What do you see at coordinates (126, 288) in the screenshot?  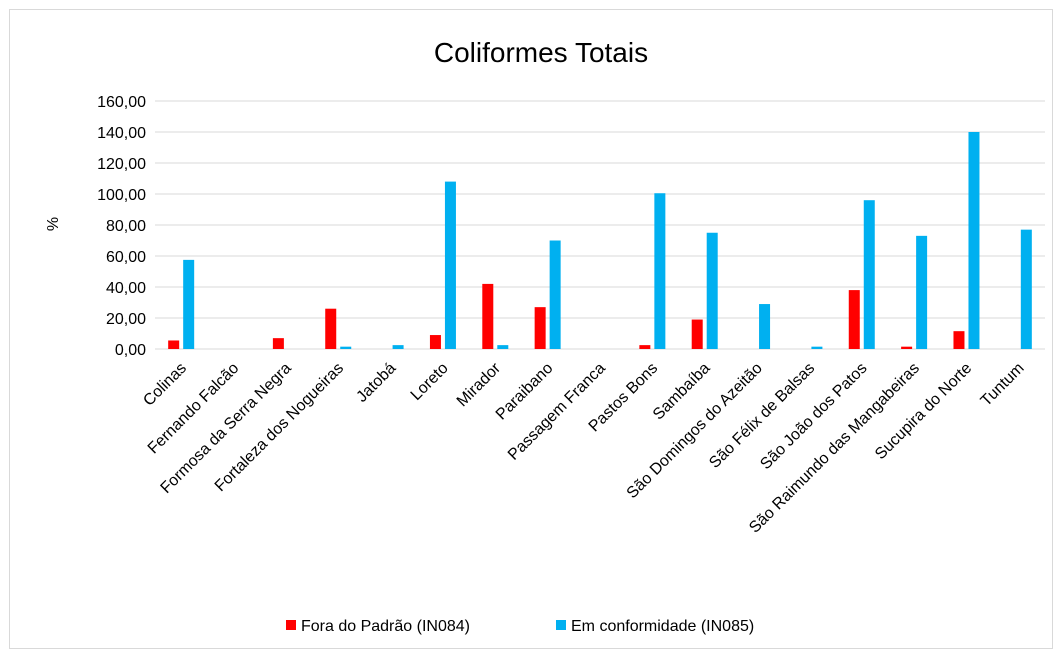 I see `y-tick-label: 40,00` at bounding box center [126, 288].